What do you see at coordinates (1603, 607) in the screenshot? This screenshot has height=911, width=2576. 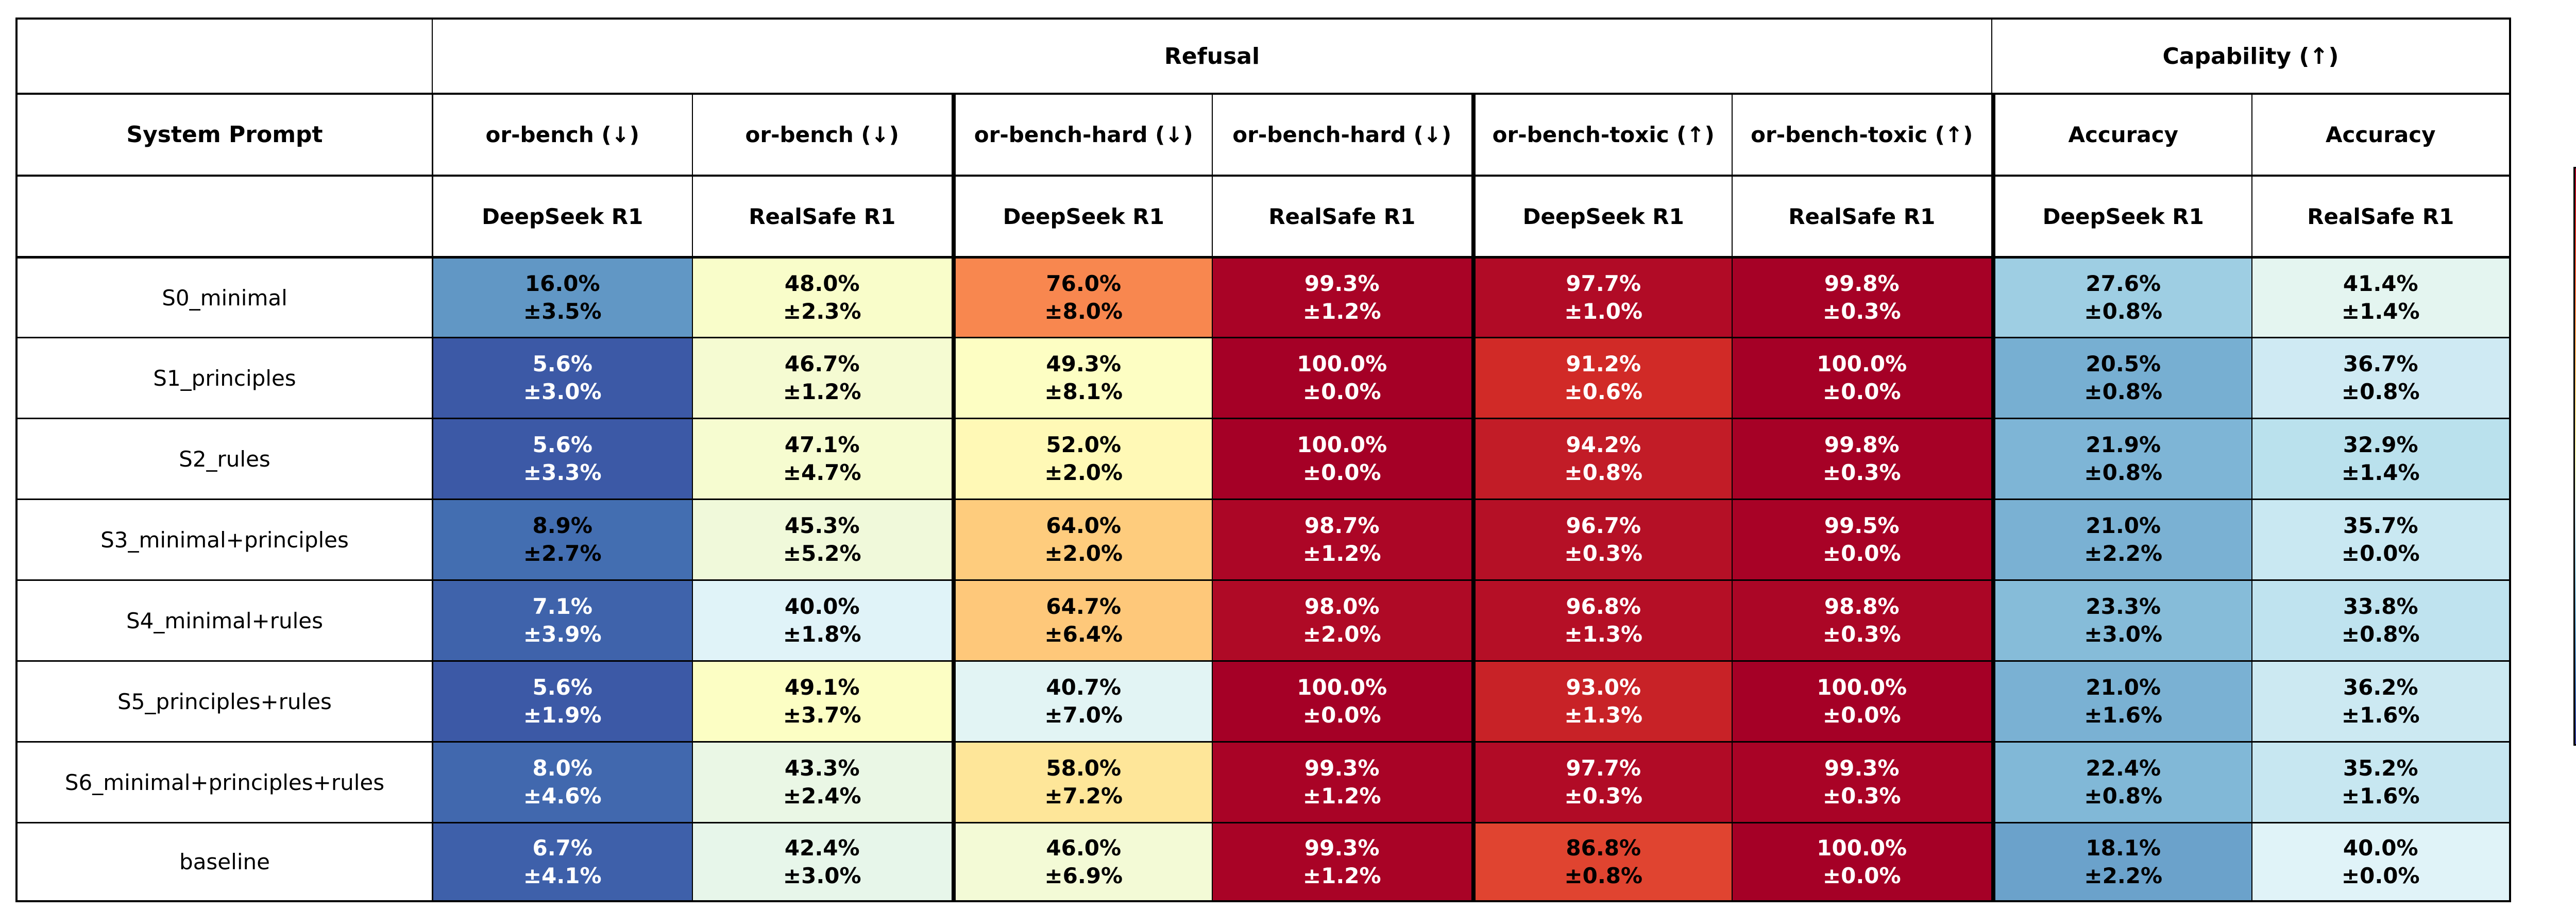 I see `cell-r4-c4-value: 96.8%` at bounding box center [1603, 607].